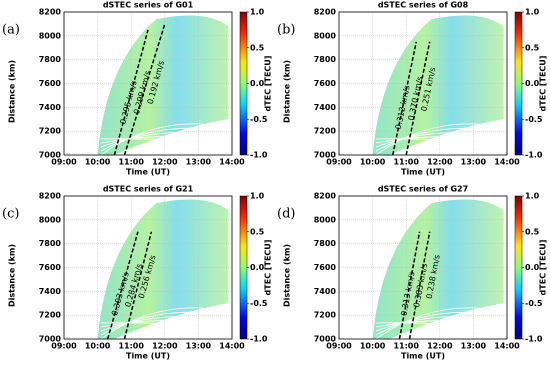  Describe the element at coordinates (423, 5) in the screenshot. I see `chart-title: dSTEC series of G08` at that location.